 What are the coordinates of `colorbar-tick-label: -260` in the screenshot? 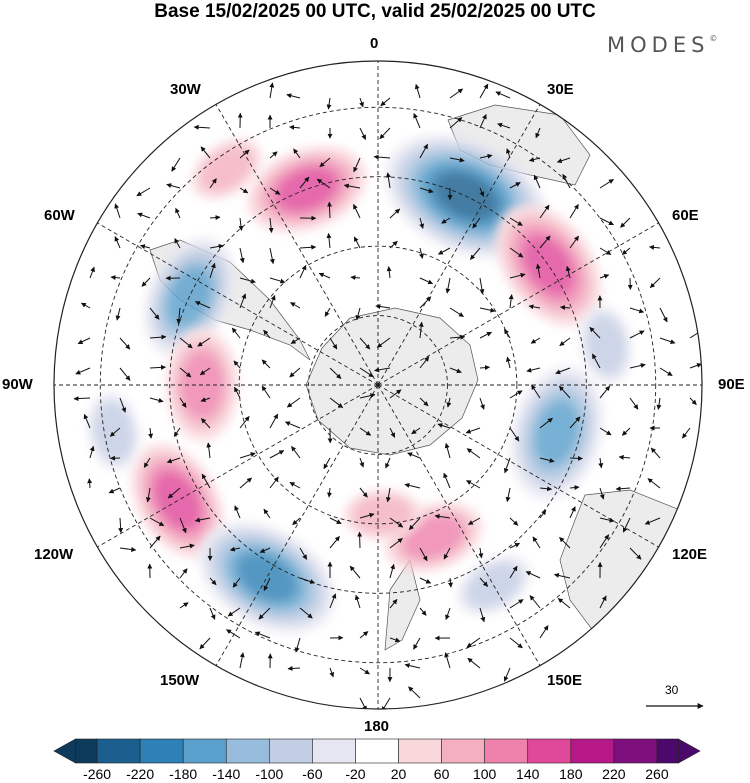 It's located at (97, 774).